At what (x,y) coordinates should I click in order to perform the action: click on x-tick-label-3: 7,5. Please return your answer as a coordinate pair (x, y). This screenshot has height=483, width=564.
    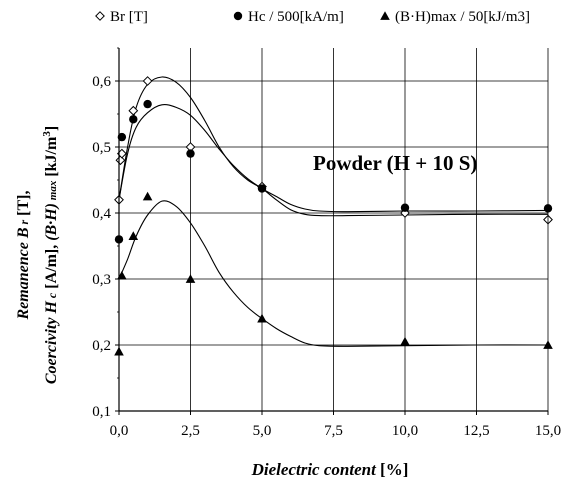
    Looking at the image, I should click on (333, 431).